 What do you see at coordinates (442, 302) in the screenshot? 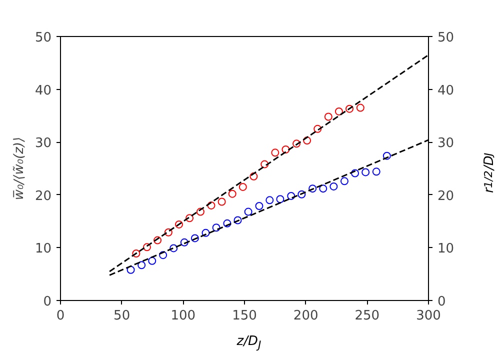
I see `y2-tick-label: 0` at bounding box center [442, 302].